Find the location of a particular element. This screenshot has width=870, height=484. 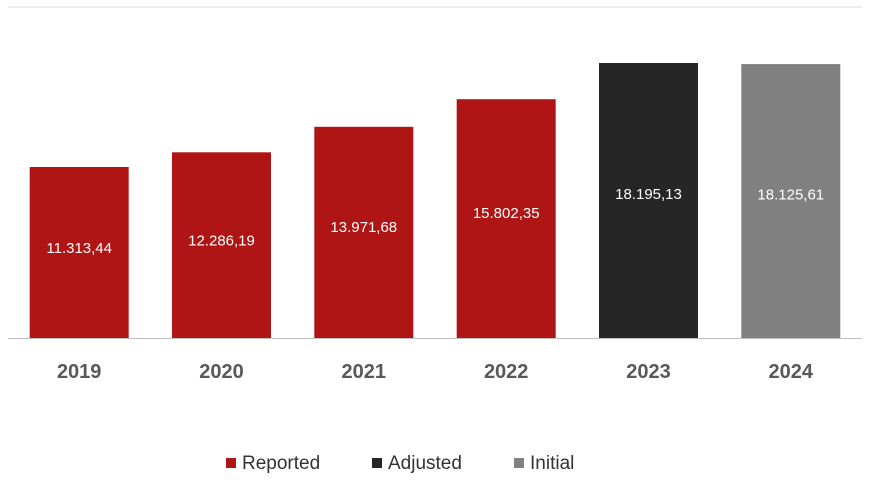

data-label-2019: 11.313,44 is located at coordinates (79, 248).